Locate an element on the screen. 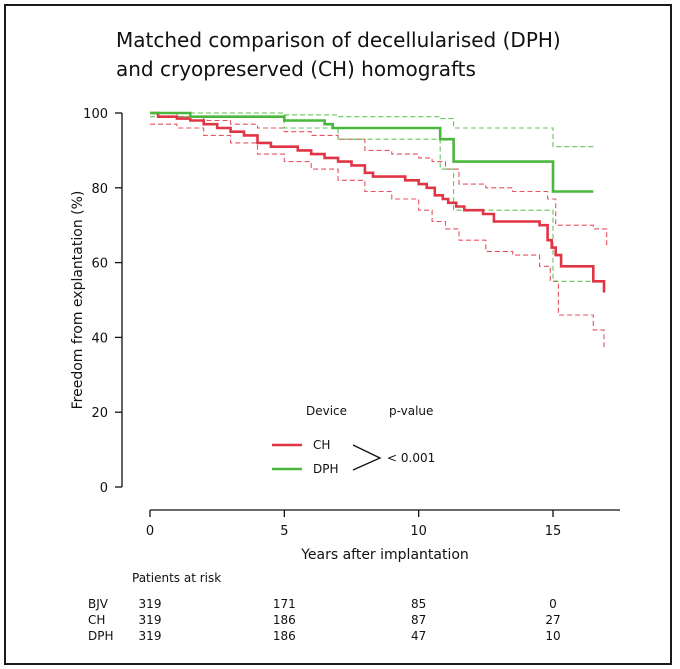 The width and height of the screenshot is (680, 669). x-tick-label: 0 is located at coordinates (150, 531).